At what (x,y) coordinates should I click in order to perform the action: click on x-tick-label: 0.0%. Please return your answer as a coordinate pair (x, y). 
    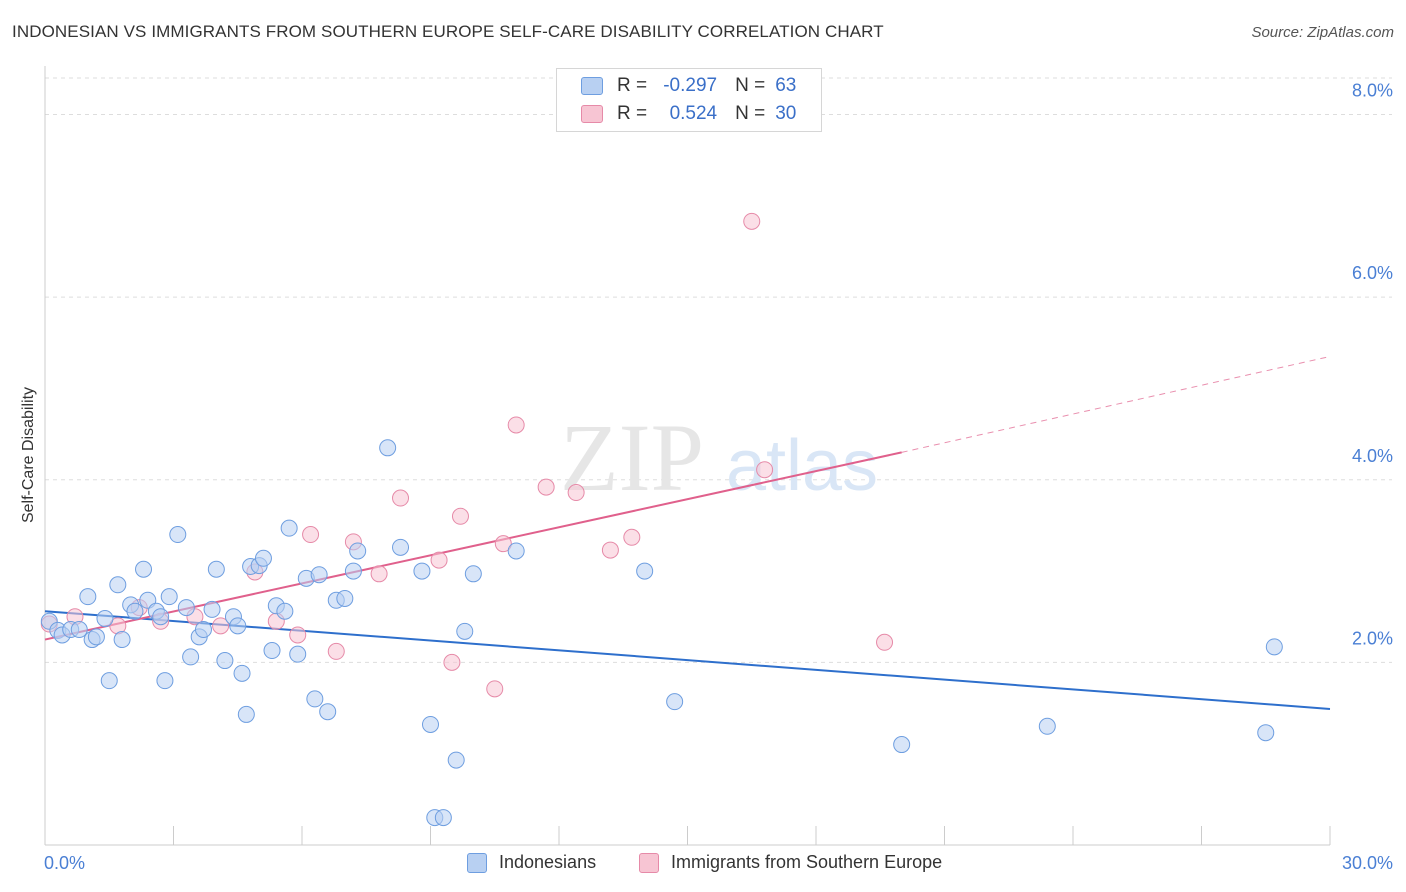
    Looking at the image, I should click on (64, 863).